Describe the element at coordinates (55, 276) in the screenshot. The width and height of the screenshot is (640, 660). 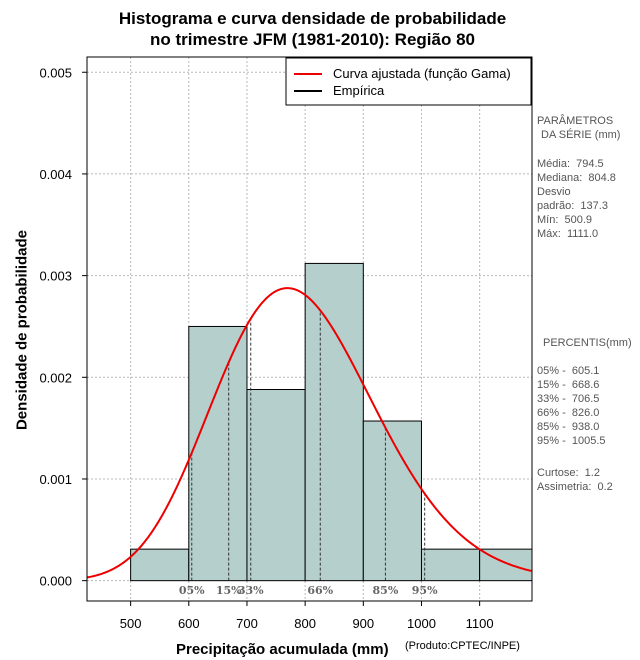
I see `y-tick-label: 0.003` at that location.